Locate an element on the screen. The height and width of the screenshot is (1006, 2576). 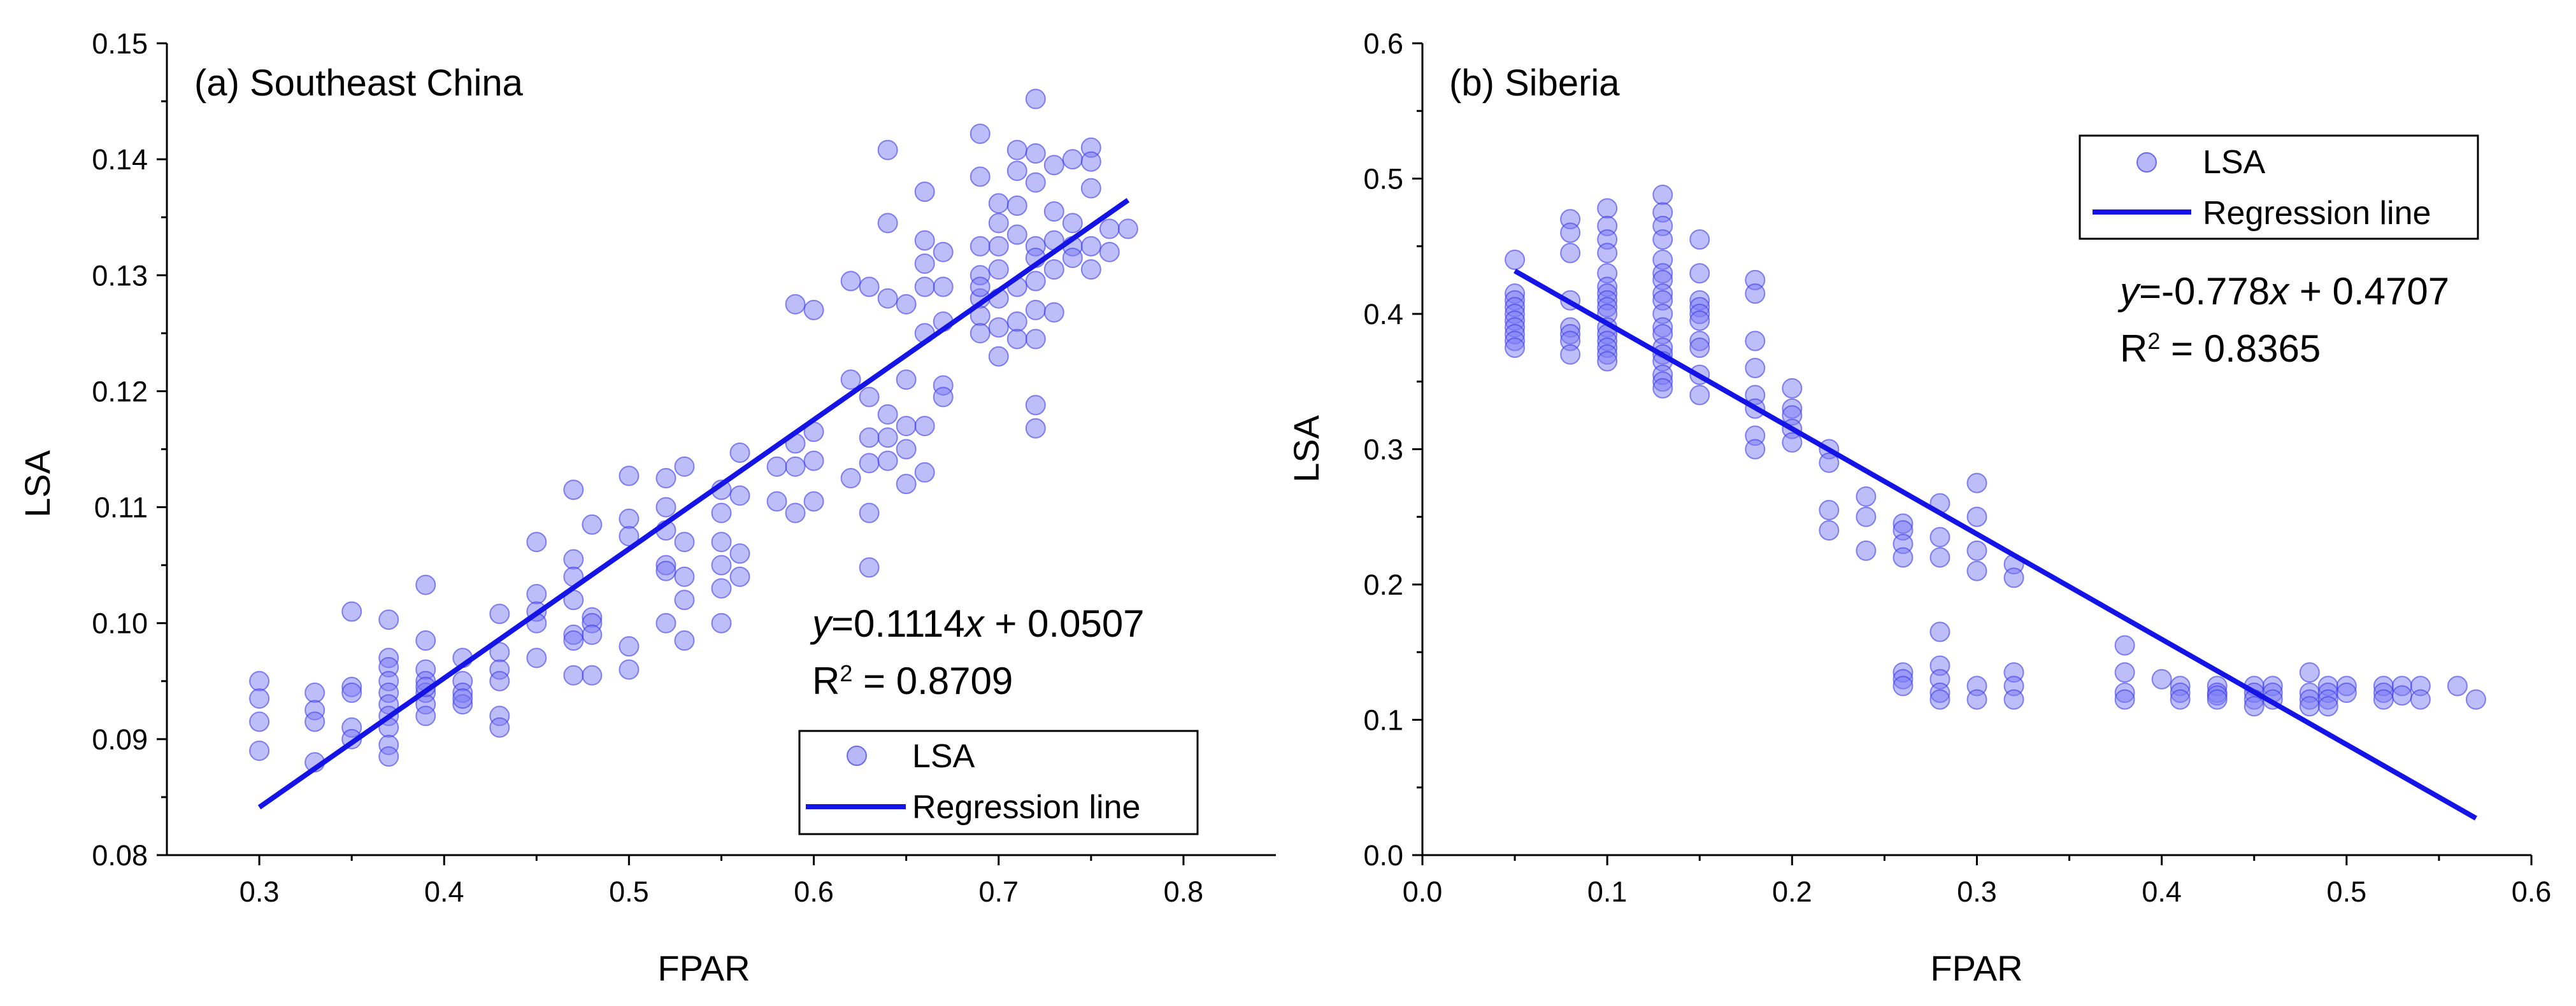
panel-title-b: (b) Siberia is located at coordinates (1534, 83).